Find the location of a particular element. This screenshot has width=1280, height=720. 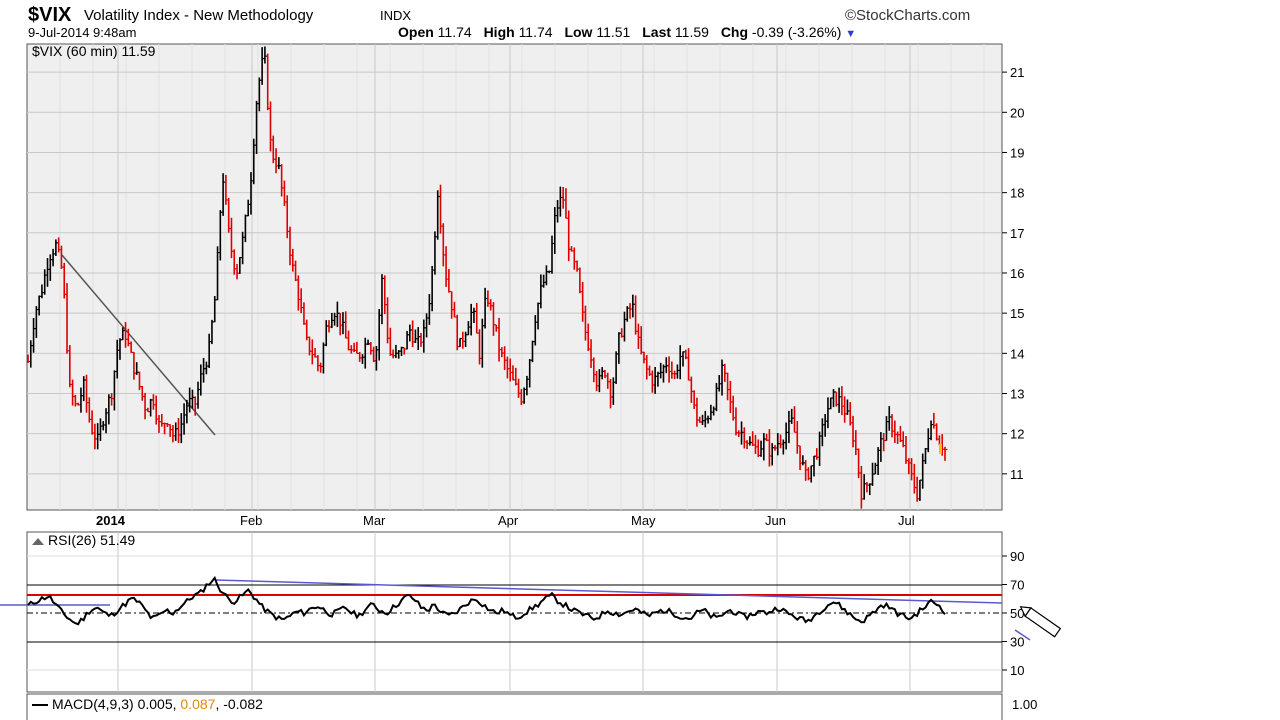

macd-legend-label: MACD(4,9,3) 0.005, is located at coordinates (116, 704).